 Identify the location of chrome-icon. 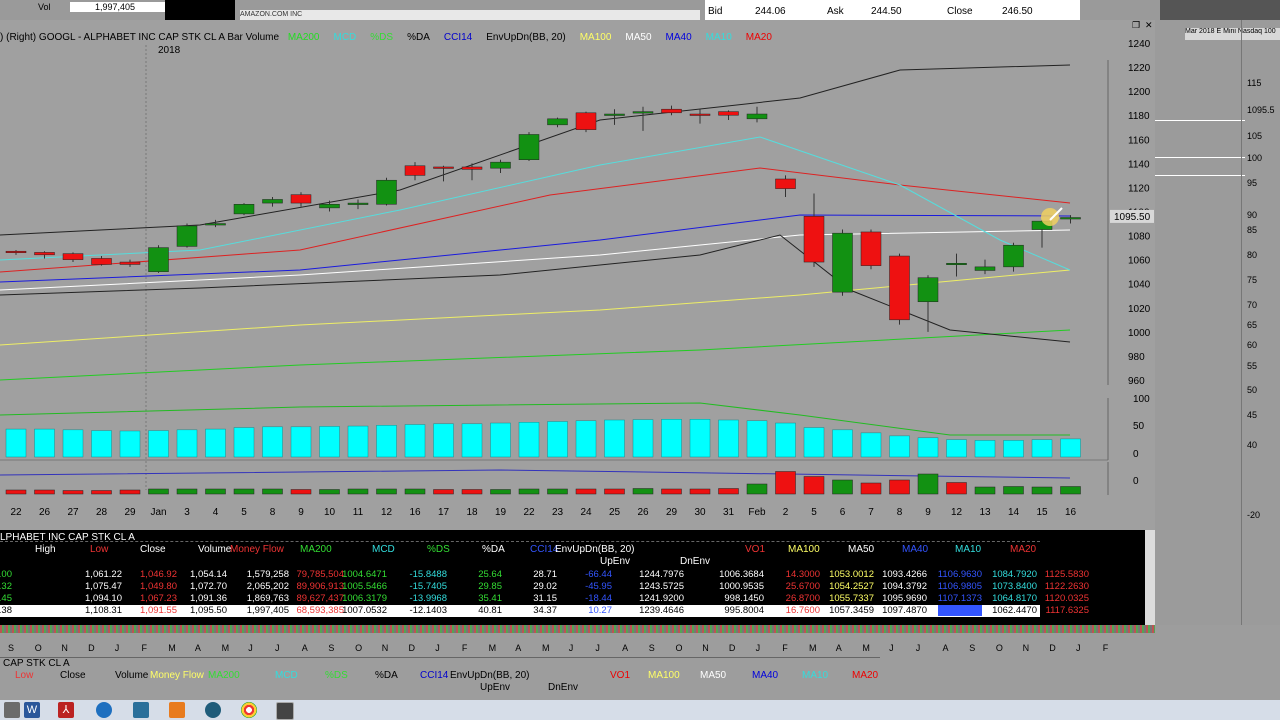
(249, 710).